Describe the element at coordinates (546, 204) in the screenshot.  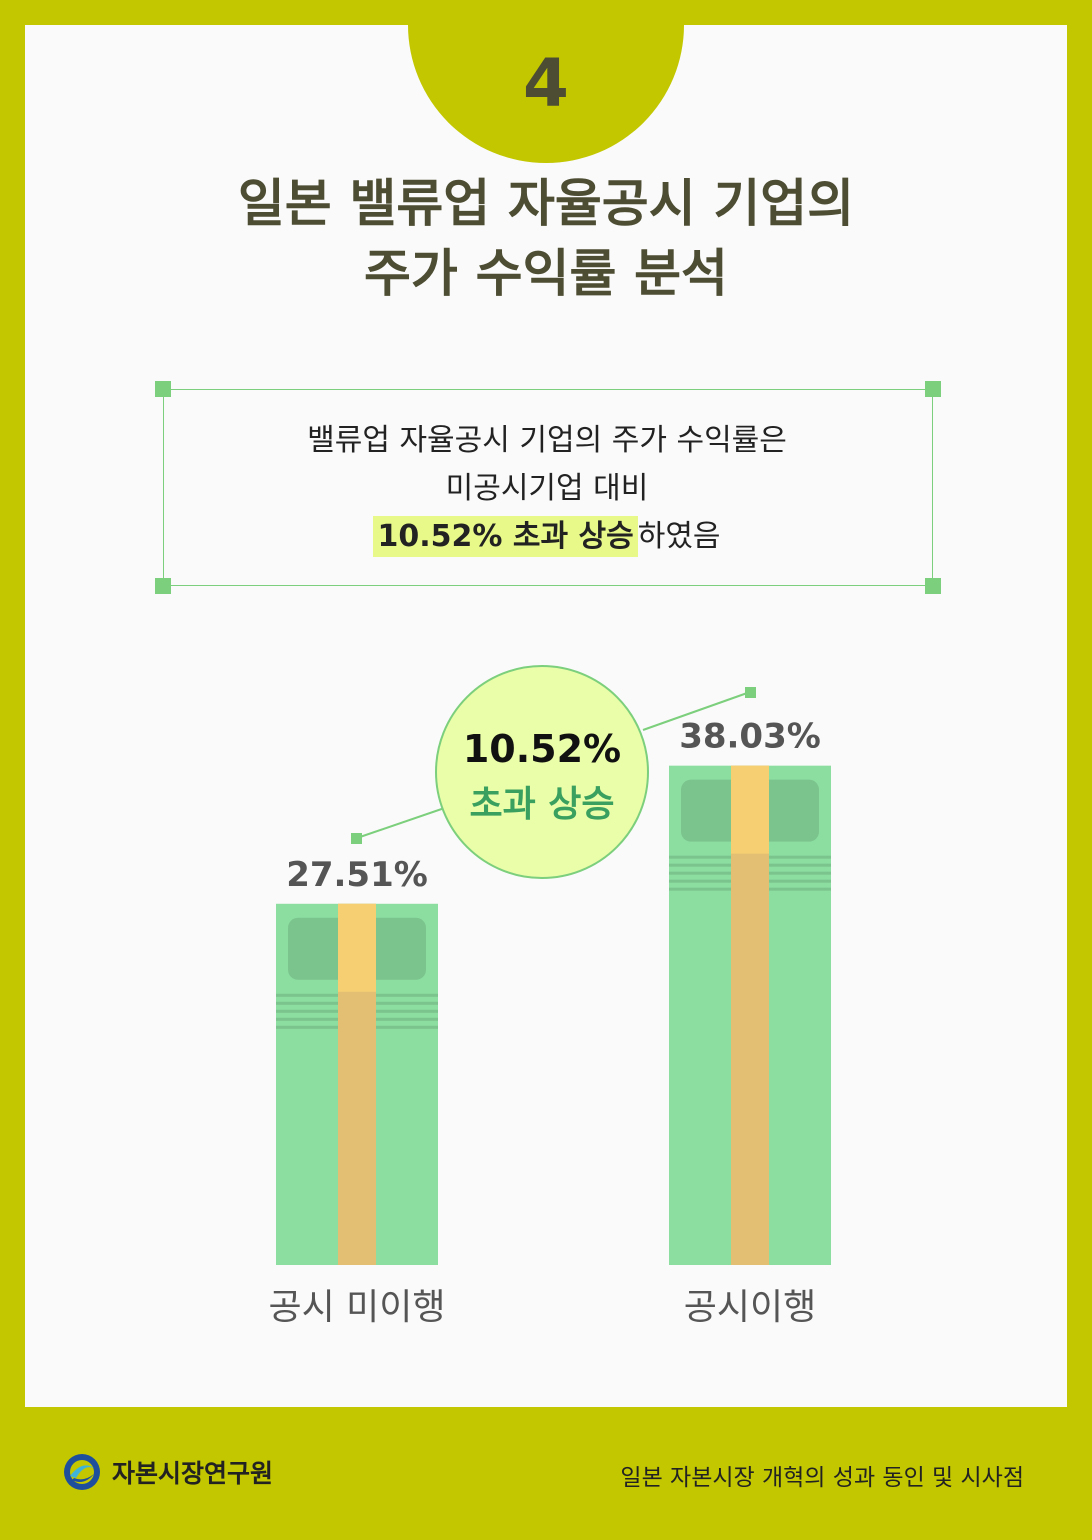
I see `title-line-1: 일본 밸류업 자율공시 기업의` at that location.